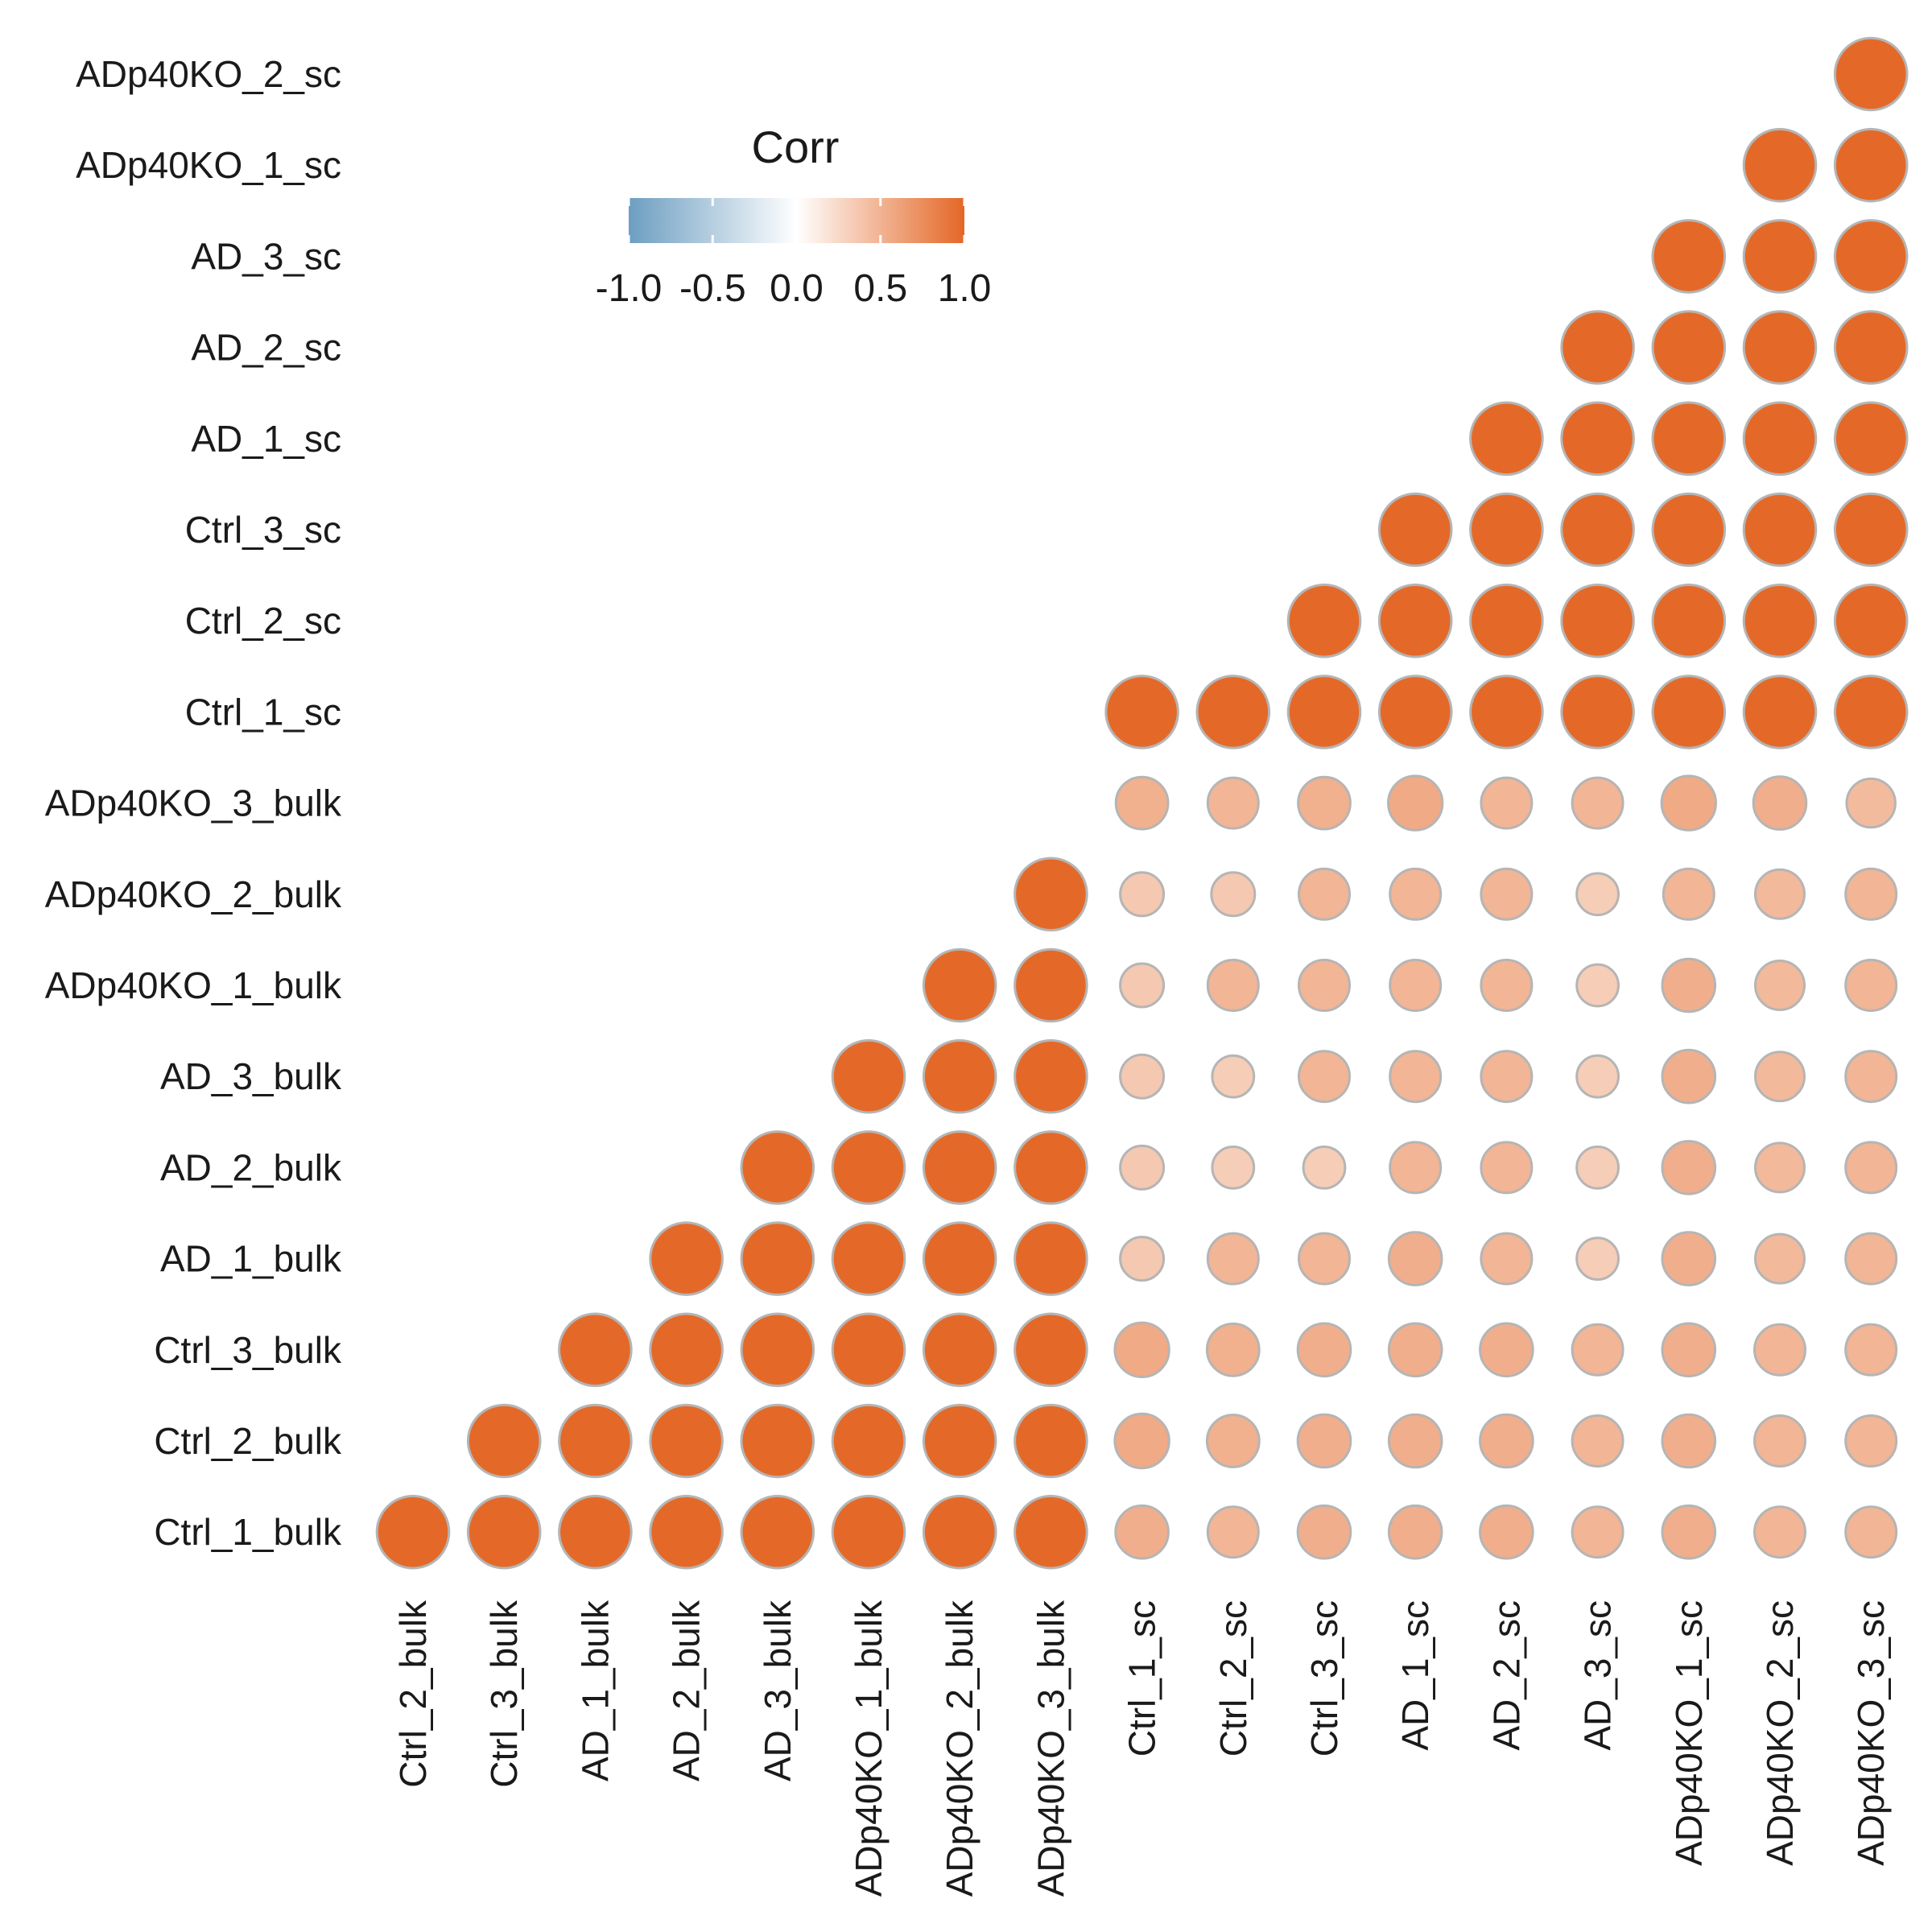 The width and height of the screenshot is (1932, 1932). What do you see at coordinates (1233, 894) in the screenshot?
I see `corr-cell-ADp40KO_2_bulk-Ctrl_2_sc` at bounding box center [1233, 894].